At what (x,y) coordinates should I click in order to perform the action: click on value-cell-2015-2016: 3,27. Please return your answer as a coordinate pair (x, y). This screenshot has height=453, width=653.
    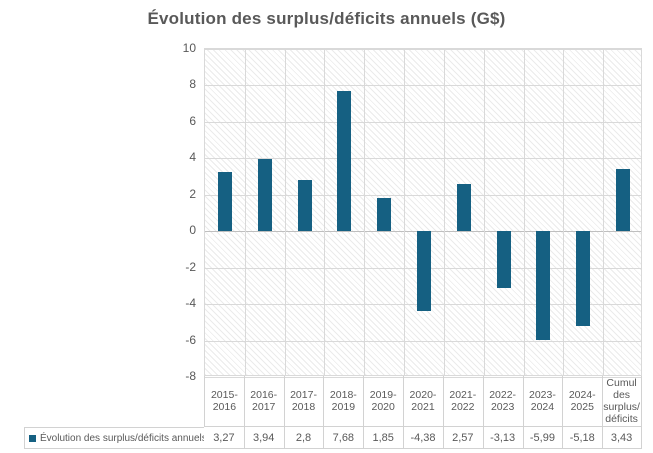
    Looking at the image, I should click on (224, 438).